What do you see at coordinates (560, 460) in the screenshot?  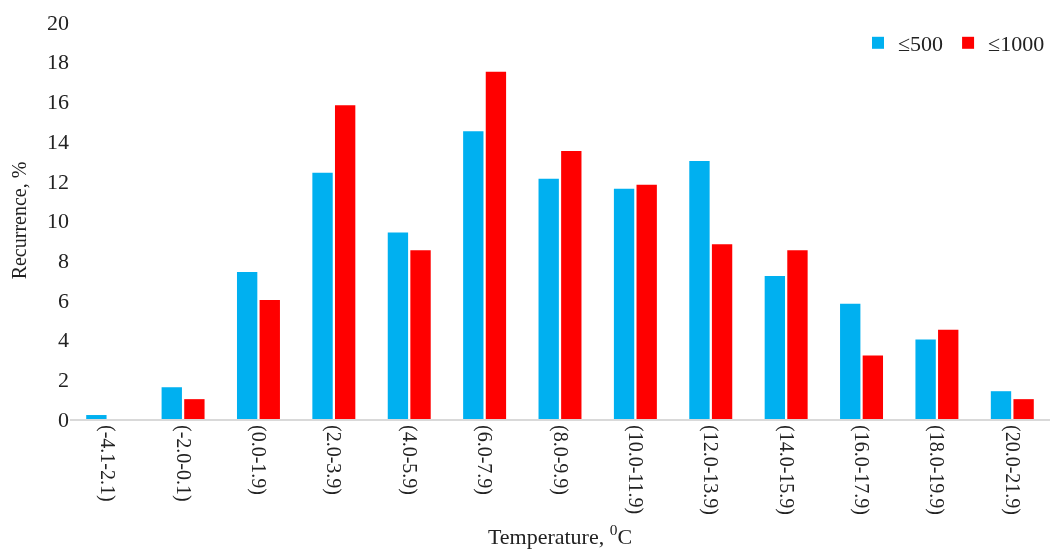 I see `x-tick-label: (8.0-9.9)` at bounding box center [560, 460].